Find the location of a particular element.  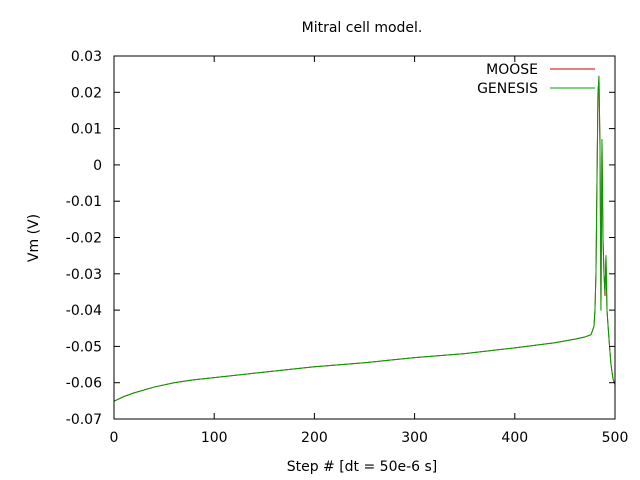

legend-label-genesis: GENESIS is located at coordinates (507, 89).